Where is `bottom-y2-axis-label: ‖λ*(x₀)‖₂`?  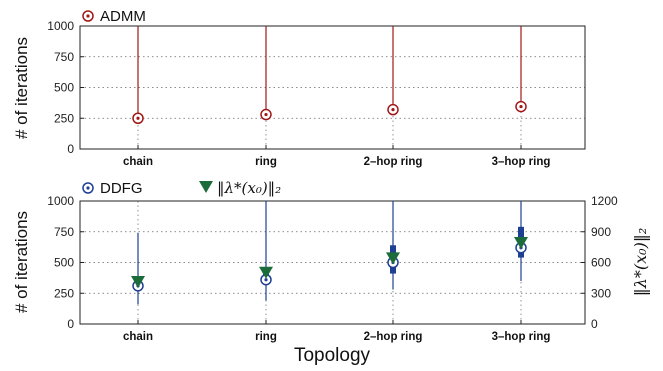
bottom-y2-axis-label: ‖λ*(x₀)‖₂ is located at coordinates (640, 262).